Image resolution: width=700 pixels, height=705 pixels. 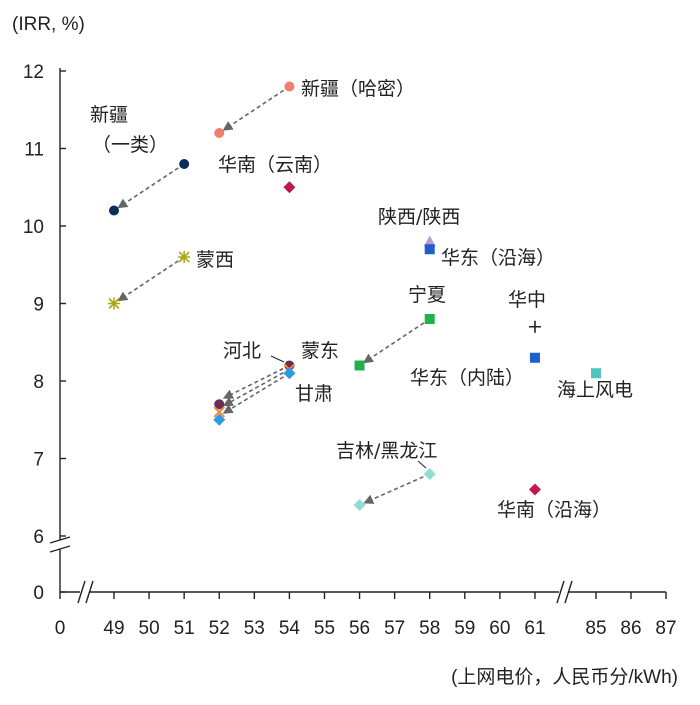 I want to click on label-gs: 甘肃, so click(x=314, y=394).